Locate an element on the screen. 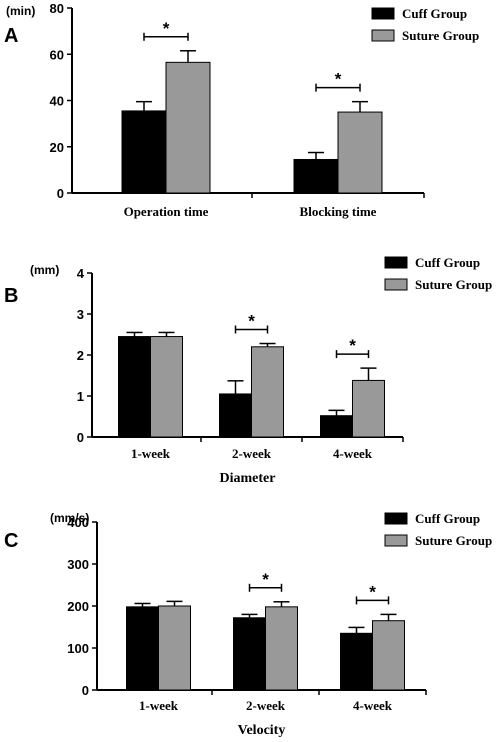 Image resolution: width=498 pixels, height=742 pixels. x-axis-label: Velocity is located at coordinates (262, 730).